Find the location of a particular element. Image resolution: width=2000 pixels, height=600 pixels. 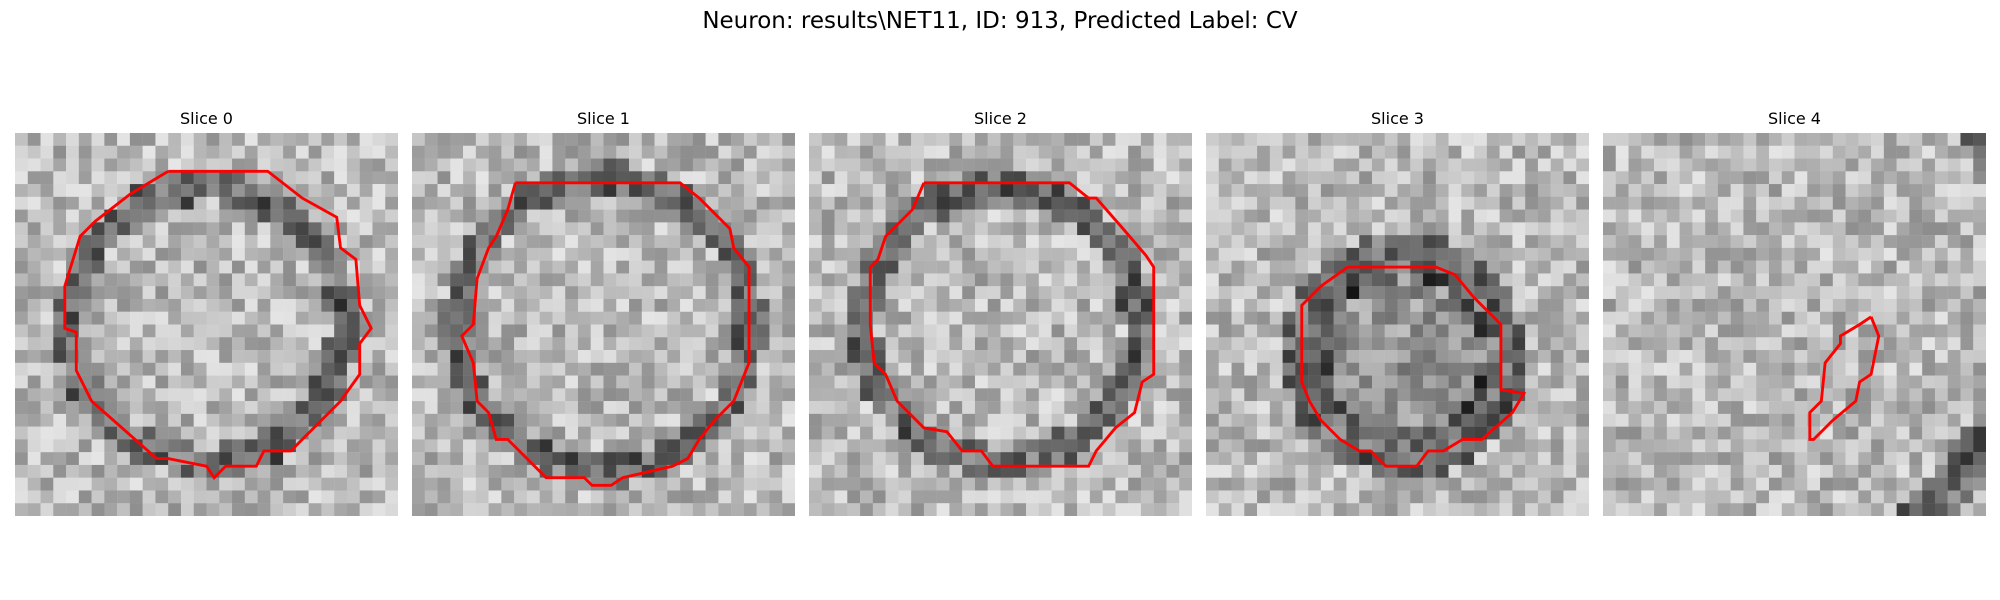

slice-panel-3: Slice 3 is located at coordinates (1397, 312).